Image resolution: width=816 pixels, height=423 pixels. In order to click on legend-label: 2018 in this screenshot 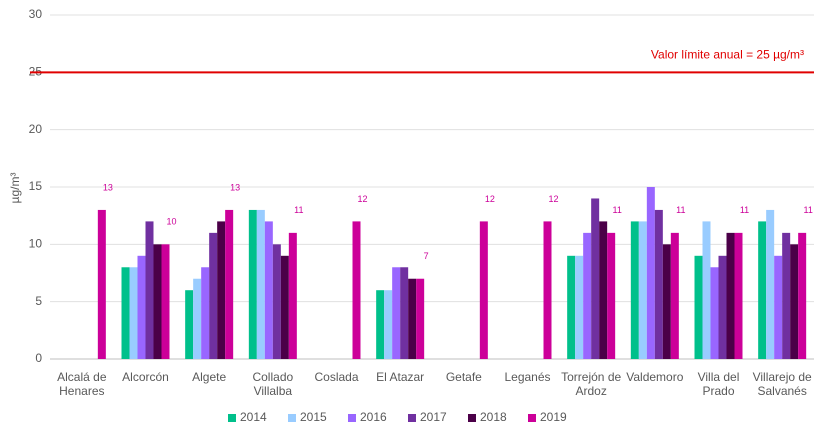, I will do `click(493, 416)`.